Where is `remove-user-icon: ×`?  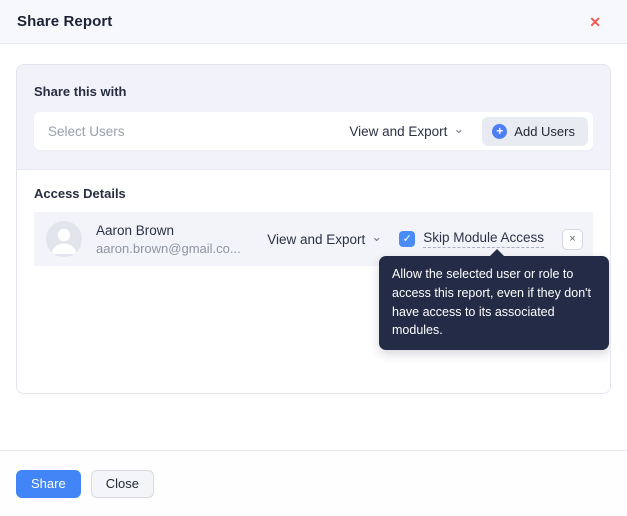
remove-user-icon: × is located at coordinates (572, 239).